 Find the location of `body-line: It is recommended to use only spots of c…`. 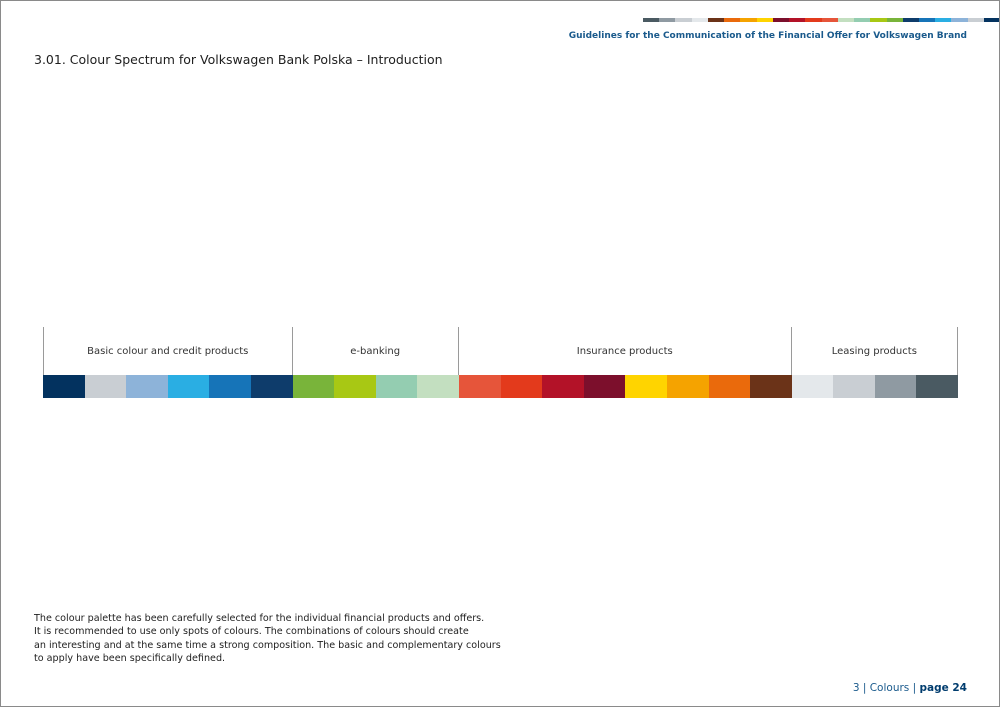

body-line: It is recommended to use only spots of c… is located at coordinates (251, 632).